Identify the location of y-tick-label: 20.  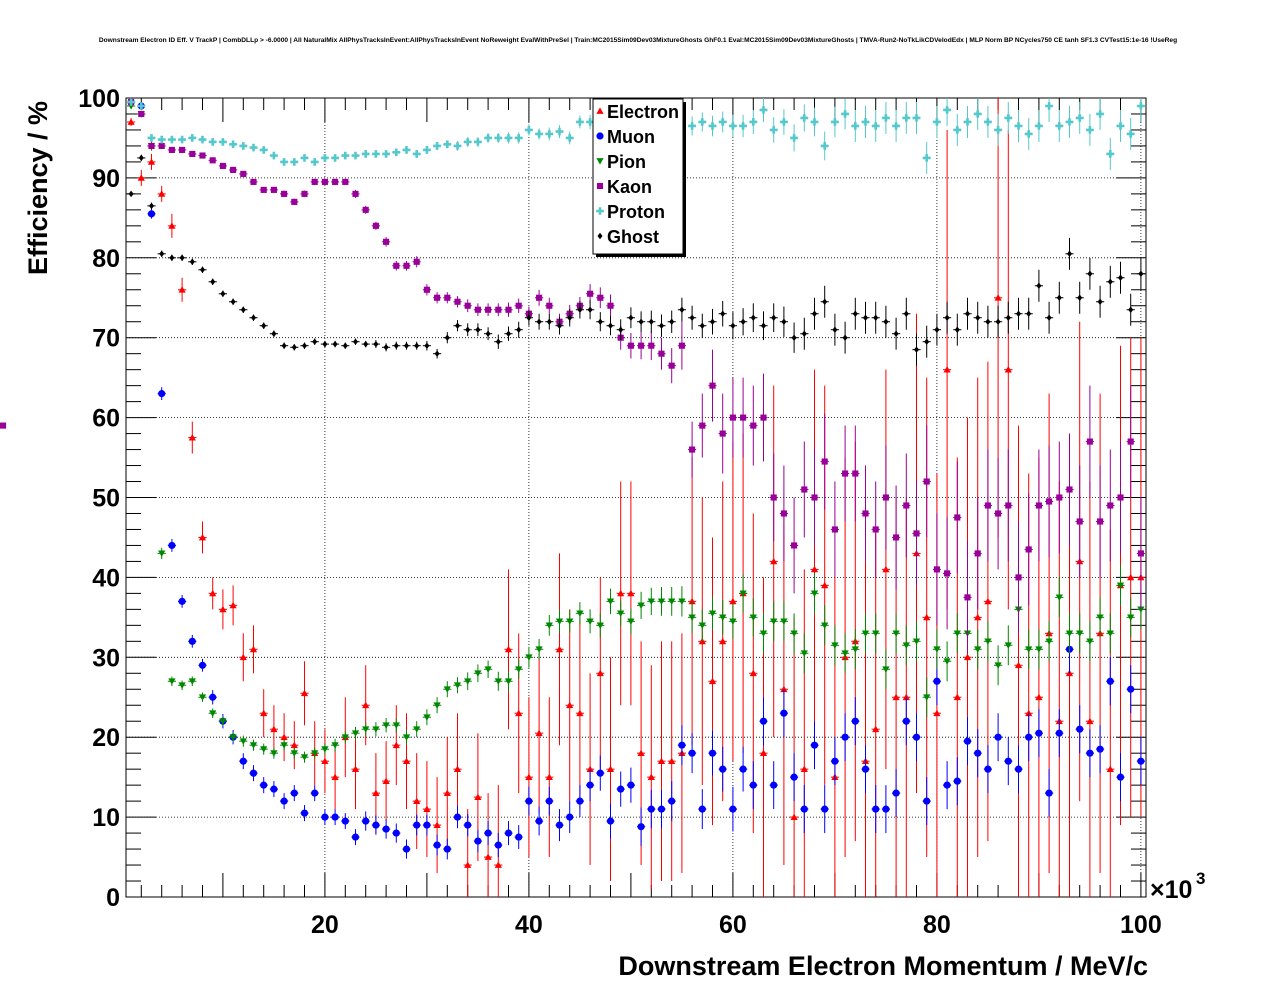
(106, 738).